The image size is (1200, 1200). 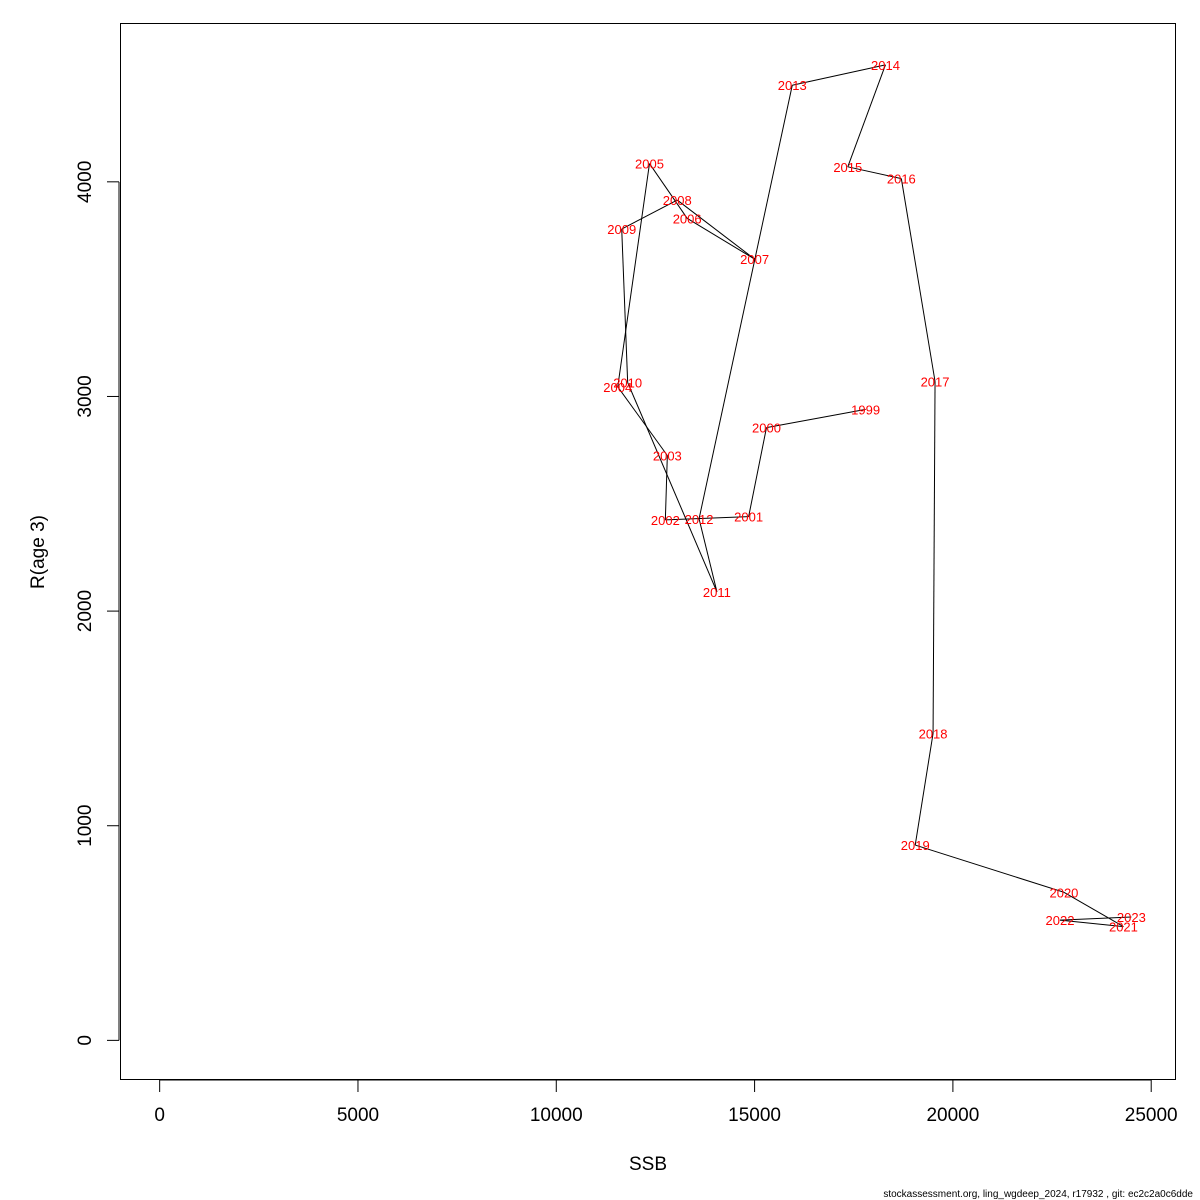 I want to click on point-label: 2023, so click(x=1131, y=917).